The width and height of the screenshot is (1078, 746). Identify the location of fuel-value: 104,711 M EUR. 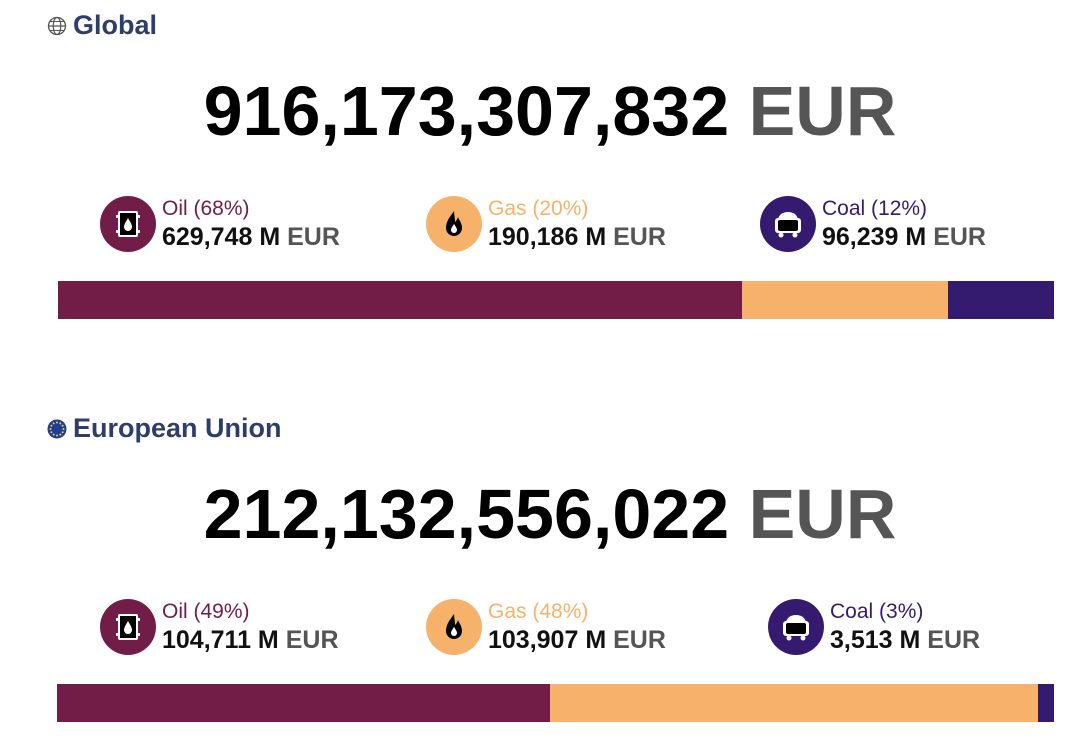
(250, 640).